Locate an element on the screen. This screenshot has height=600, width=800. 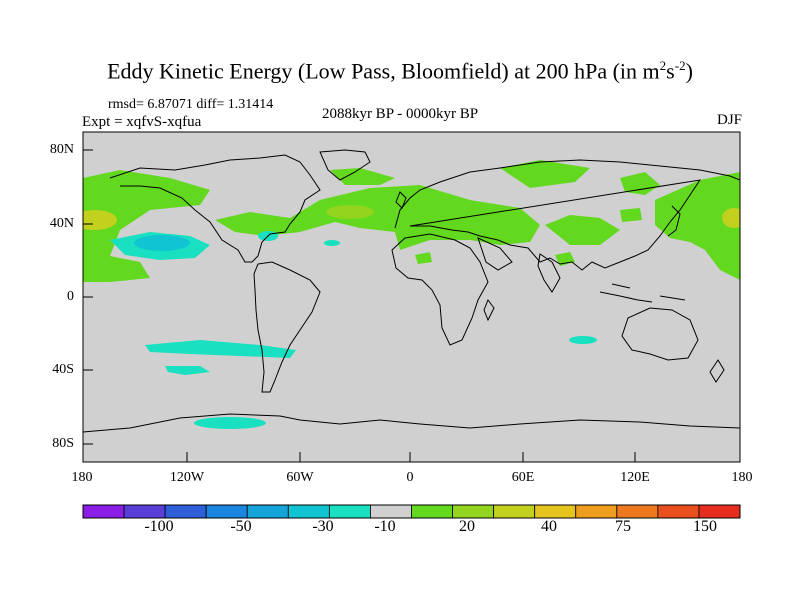
coast-madagascar is located at coordinates (489, 310).